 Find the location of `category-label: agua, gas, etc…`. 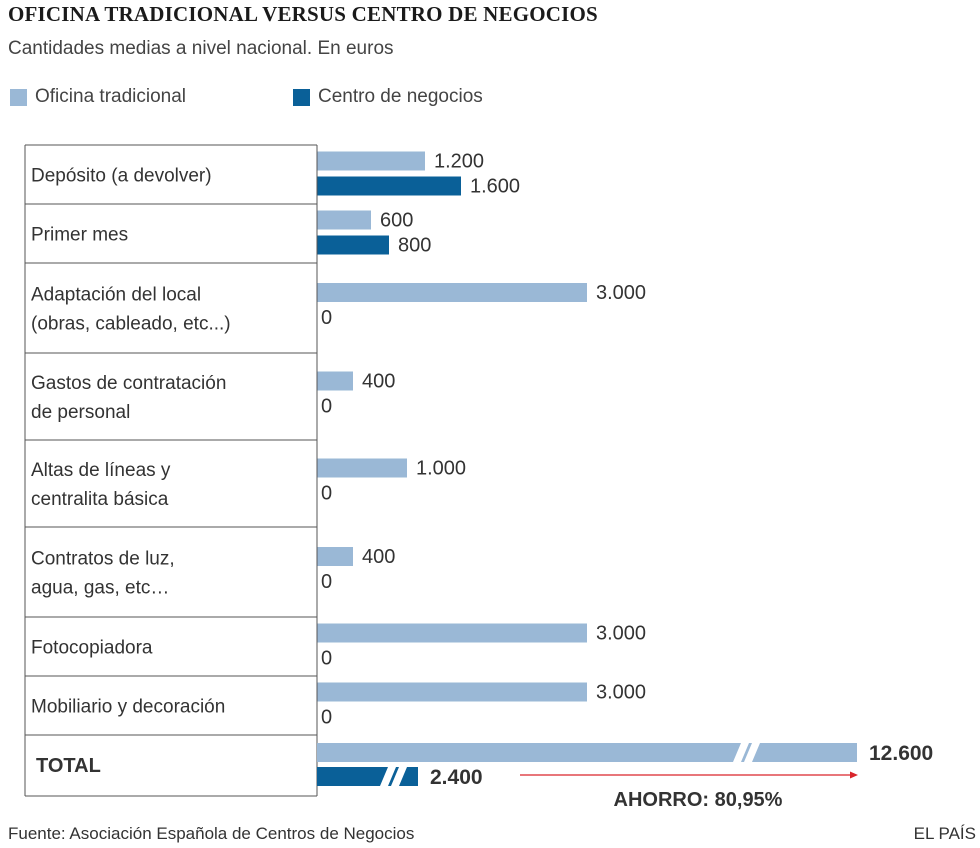

category-label: agua, gas, etc… is located at coordinates (100, 588).